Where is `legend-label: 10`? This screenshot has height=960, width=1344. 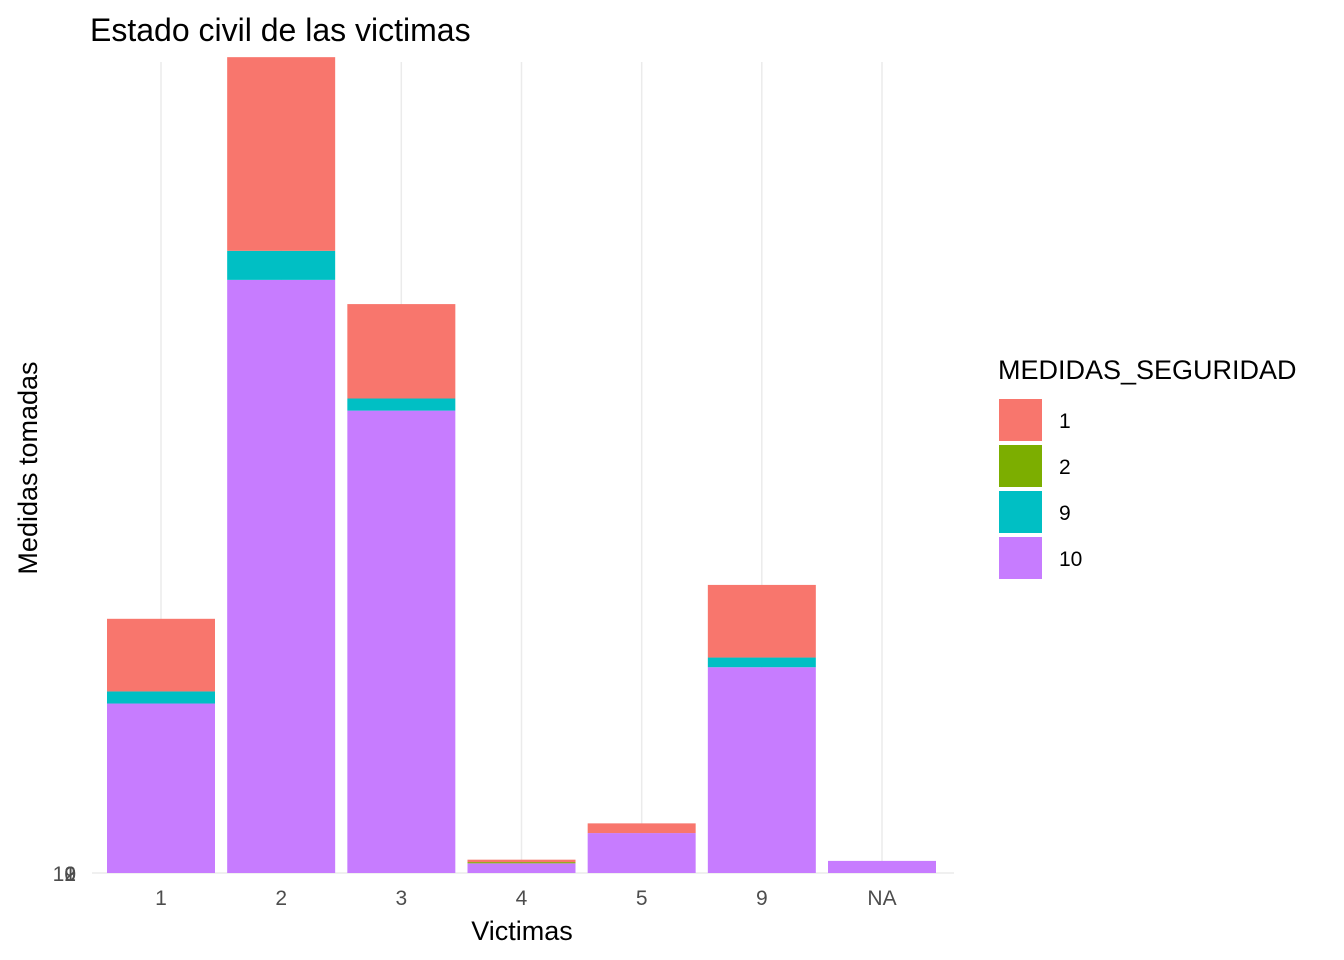
legend-label: 10 is located at coordinates (1070, 559).